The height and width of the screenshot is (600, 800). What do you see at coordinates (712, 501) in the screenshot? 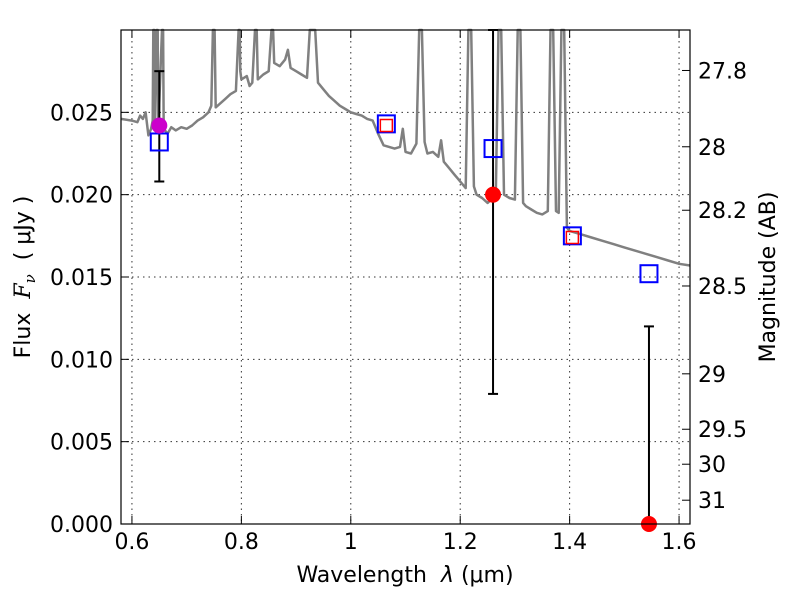
I see `magnitude-tick-label: 31` at bounding box center [712, 501].